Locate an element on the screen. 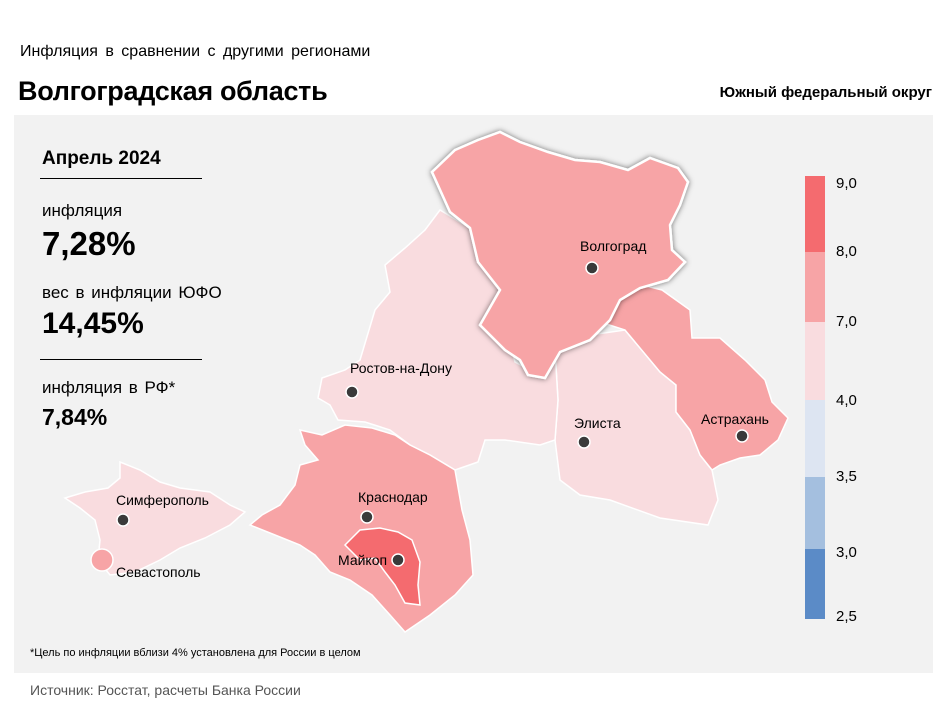  source-note: Источник: Росстат, расчеты Банка России is located at coordinates (165, 690).